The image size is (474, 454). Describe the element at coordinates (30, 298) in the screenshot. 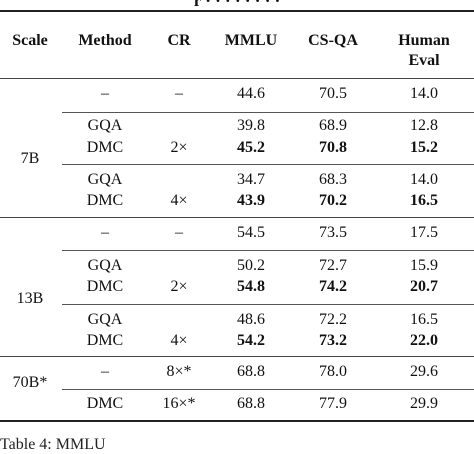

I see `scale-13b: 13B` at that location.